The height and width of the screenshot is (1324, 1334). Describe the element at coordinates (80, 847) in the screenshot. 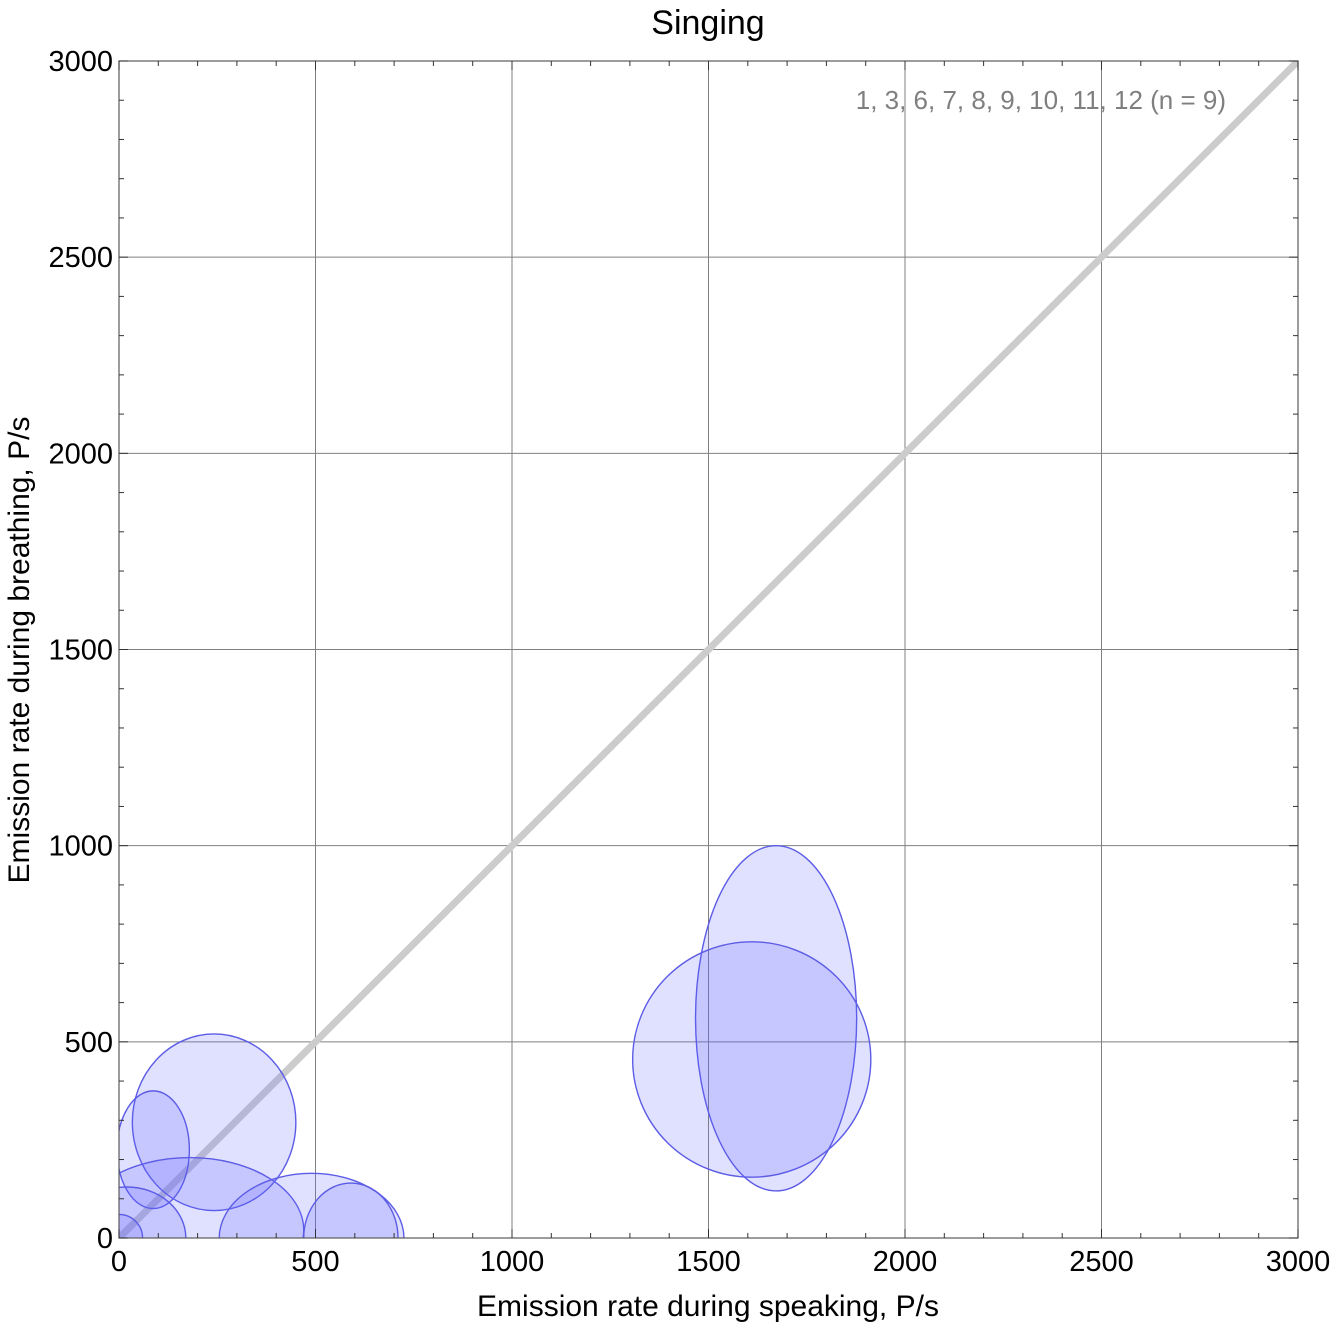

I see `y-tick-label-2: 1000` at that location.